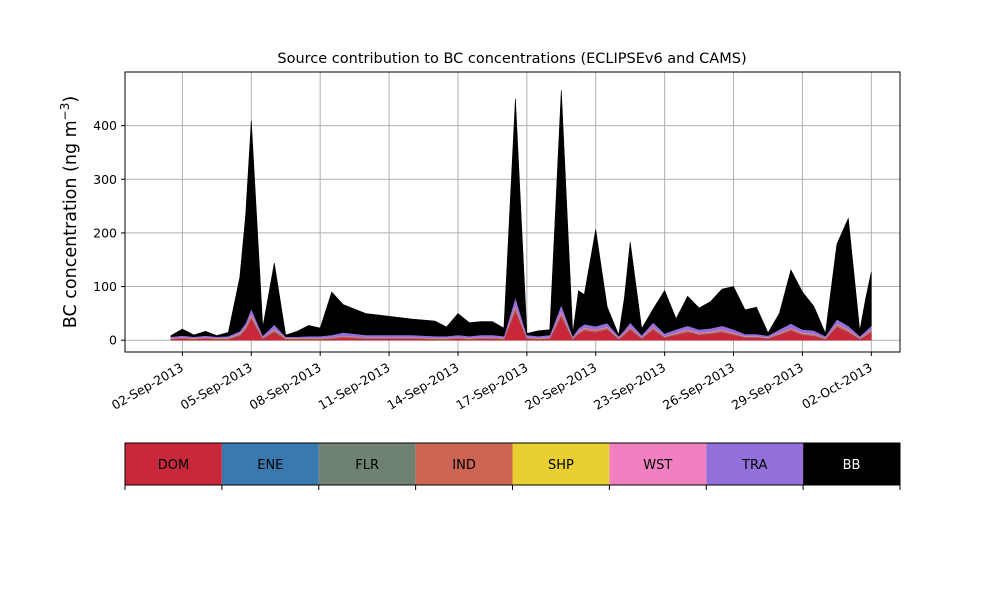 This screenshot has height=600, width=1000. I want to click on legend-item-flr: FLR, so click(367, 464).